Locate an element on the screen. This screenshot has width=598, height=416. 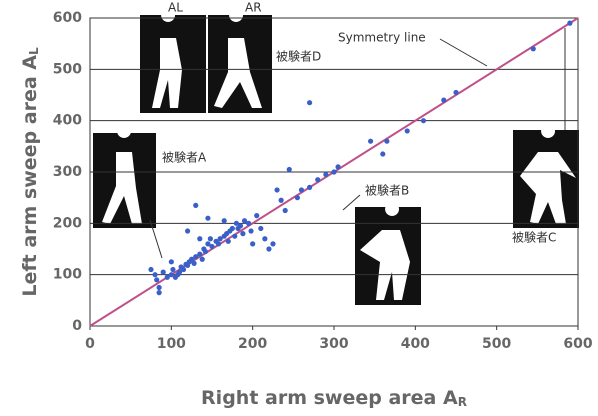
y-axis-text: Left arm sweep area A is located at coordinates (30, 176).